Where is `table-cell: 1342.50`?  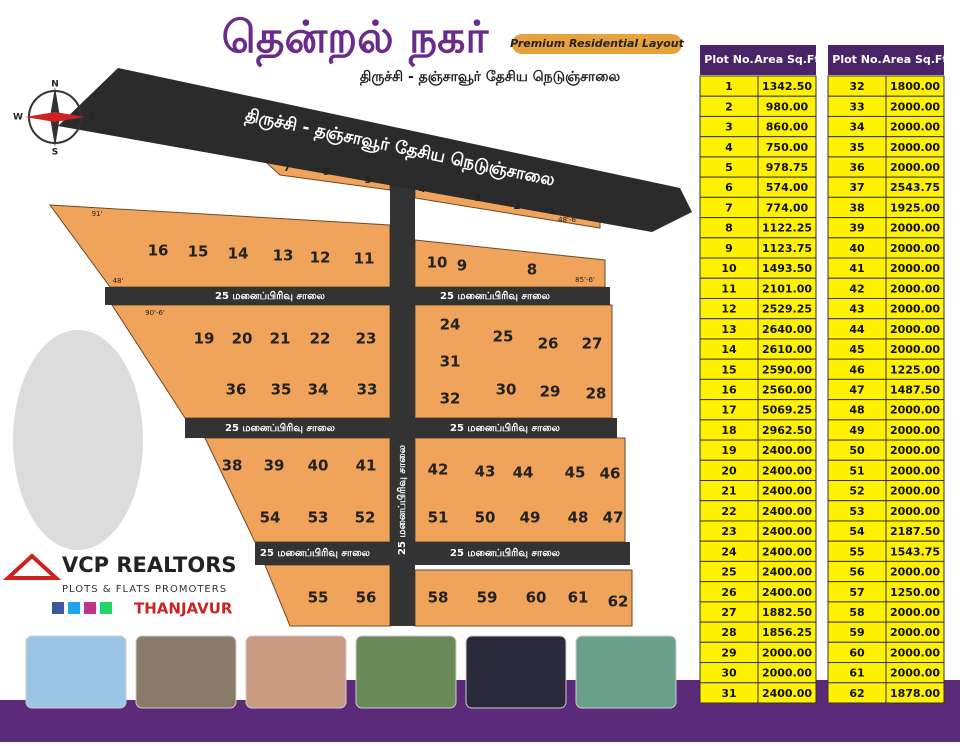 table-cell: 1342.50 is located at coordinates (787, 86).